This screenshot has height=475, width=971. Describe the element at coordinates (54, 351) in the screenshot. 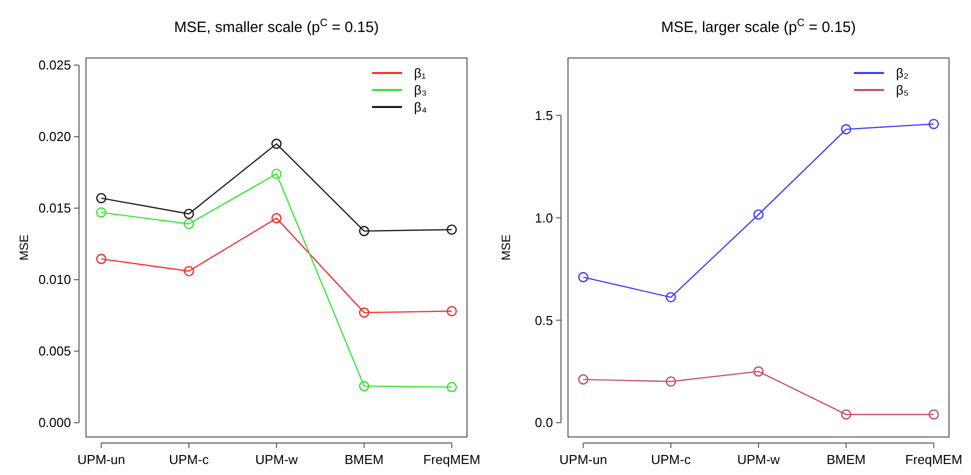

I see `y-tick-label: 0.005` at that location.